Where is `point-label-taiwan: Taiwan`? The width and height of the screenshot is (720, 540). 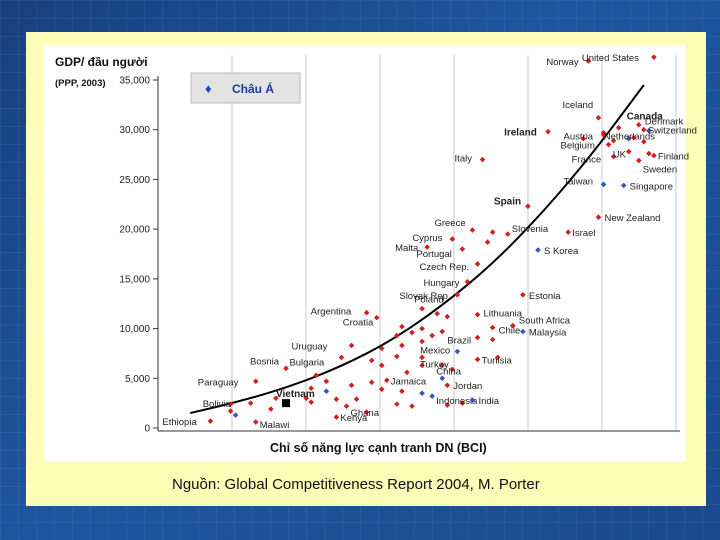 point-label-taiwan: Taiwan is located at coordinates (579, 181).